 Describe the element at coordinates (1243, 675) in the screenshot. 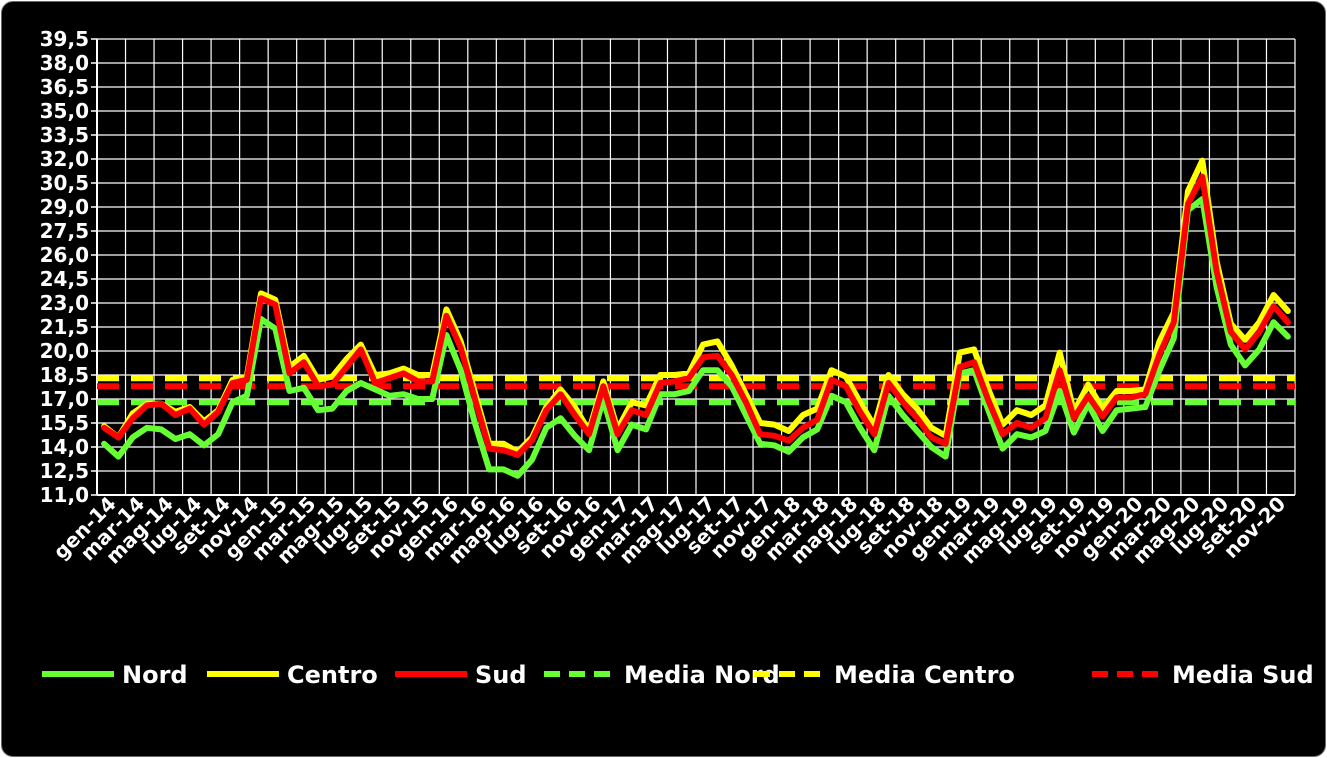

I see `legend-label: Media Sud` at that location.